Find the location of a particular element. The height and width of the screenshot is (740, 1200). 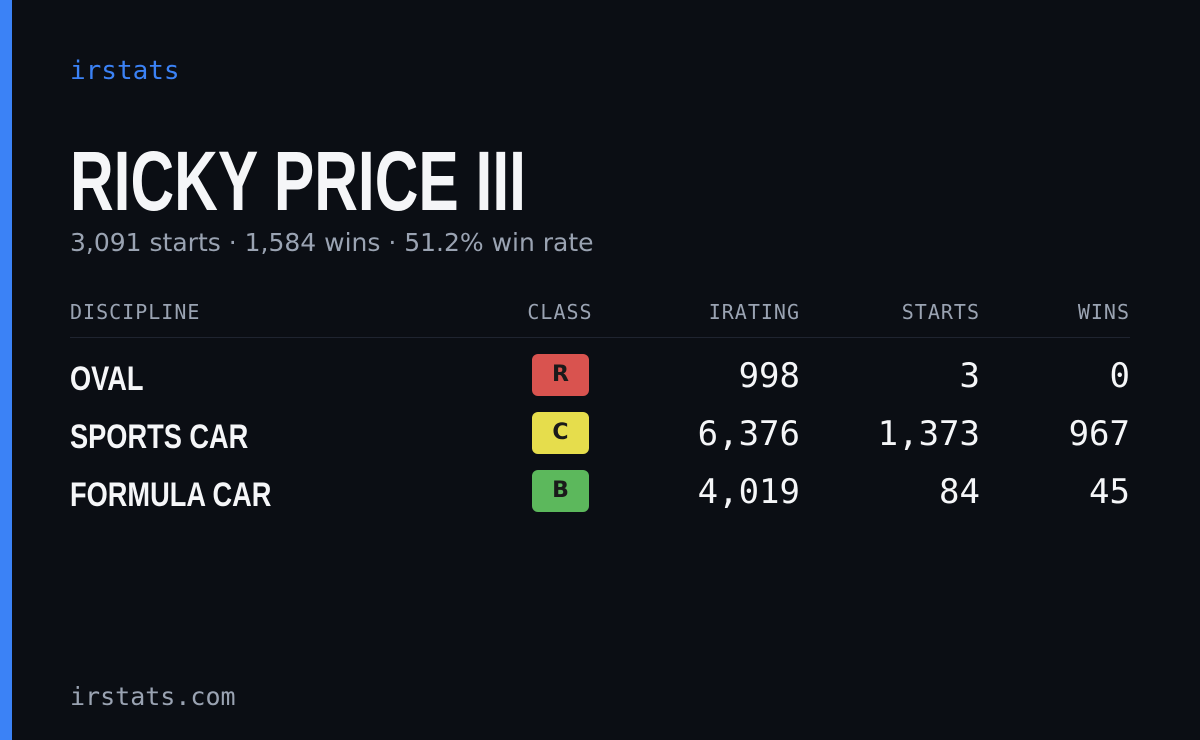

starts-value: 1,373 is located at coordinates (928, 434).